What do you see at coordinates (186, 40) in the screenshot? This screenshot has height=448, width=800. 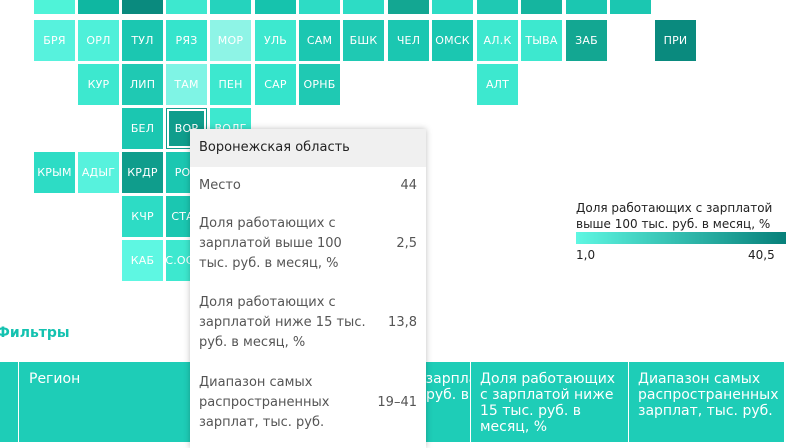 I see `region-tile: РЯЗ` at bounding box center [186, 40].